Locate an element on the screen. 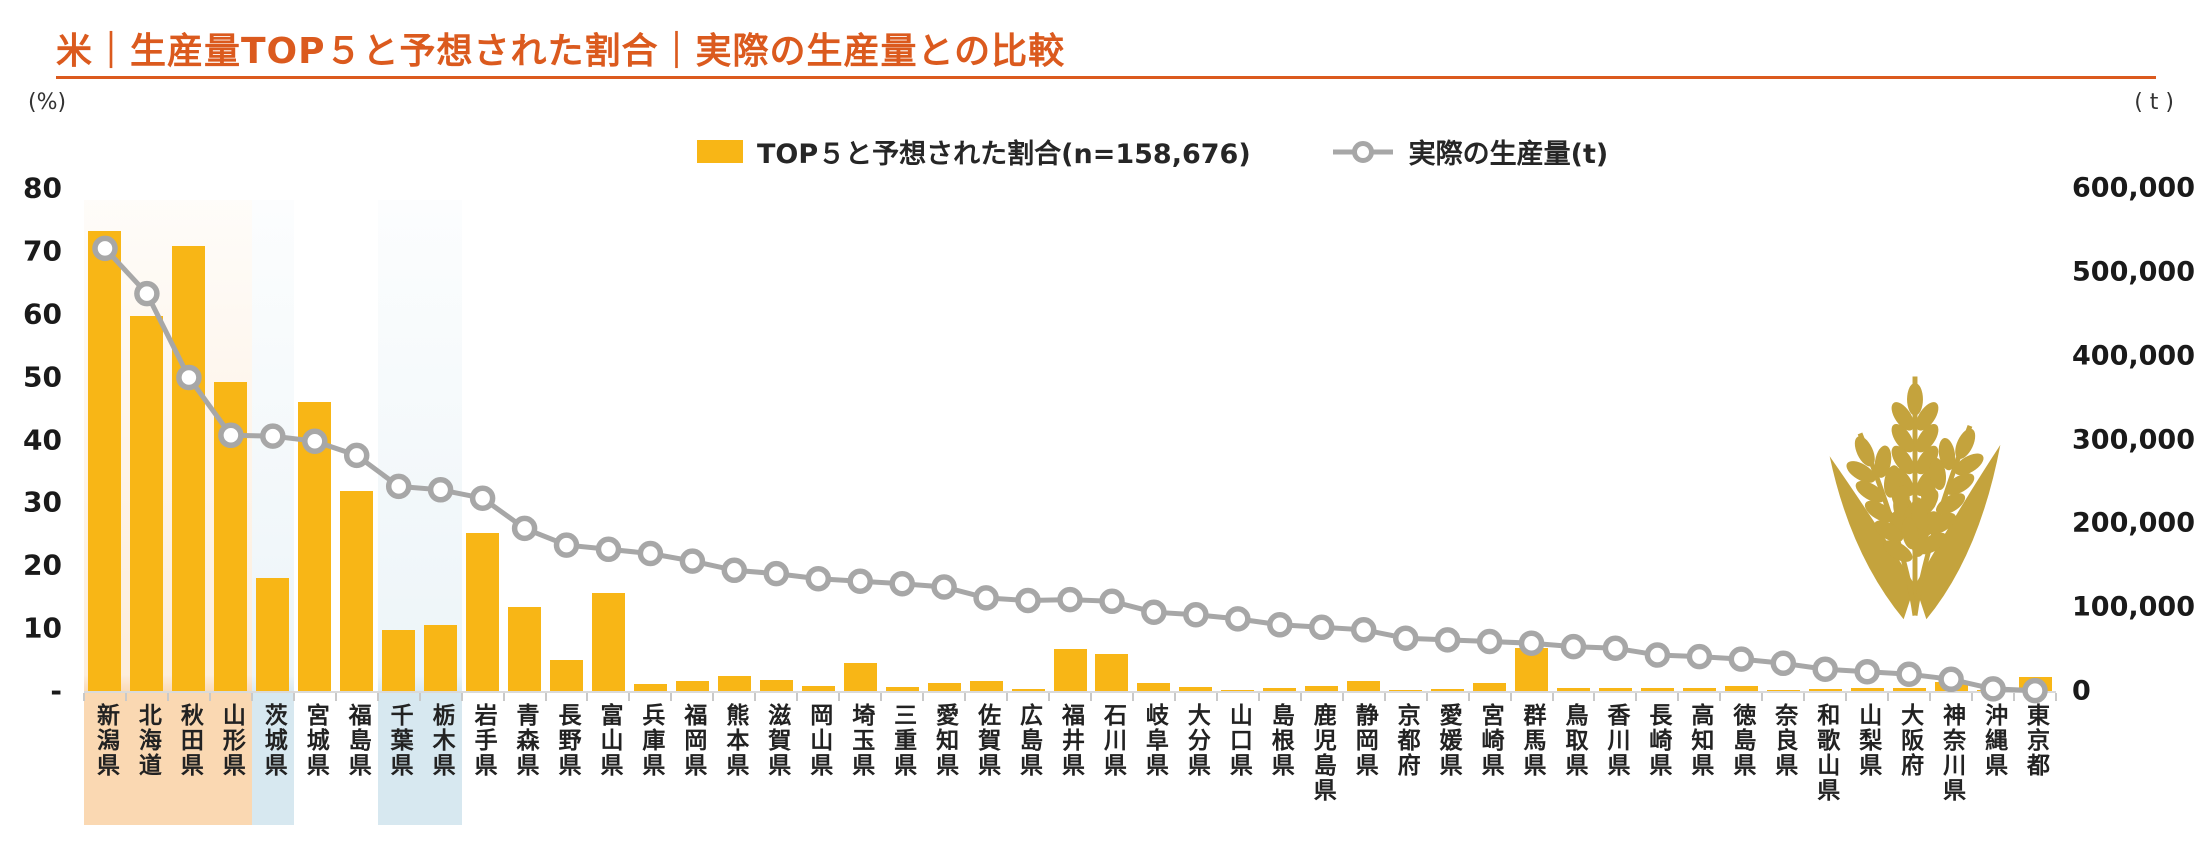  line-point-茨城県 is located at coordinates (273, 436).